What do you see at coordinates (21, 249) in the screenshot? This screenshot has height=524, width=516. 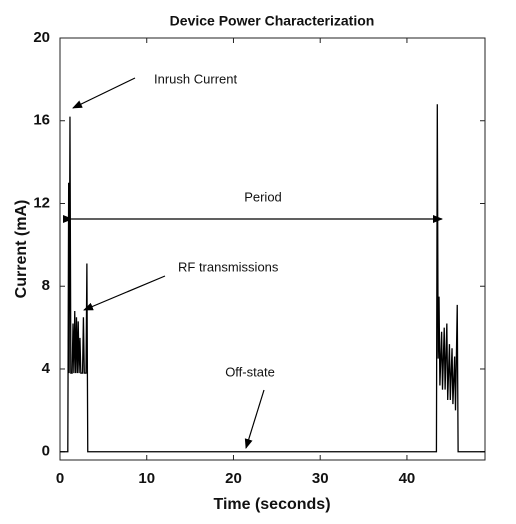 I see `y-axis-label: Current (mA)` at bounding box center [21, 249].